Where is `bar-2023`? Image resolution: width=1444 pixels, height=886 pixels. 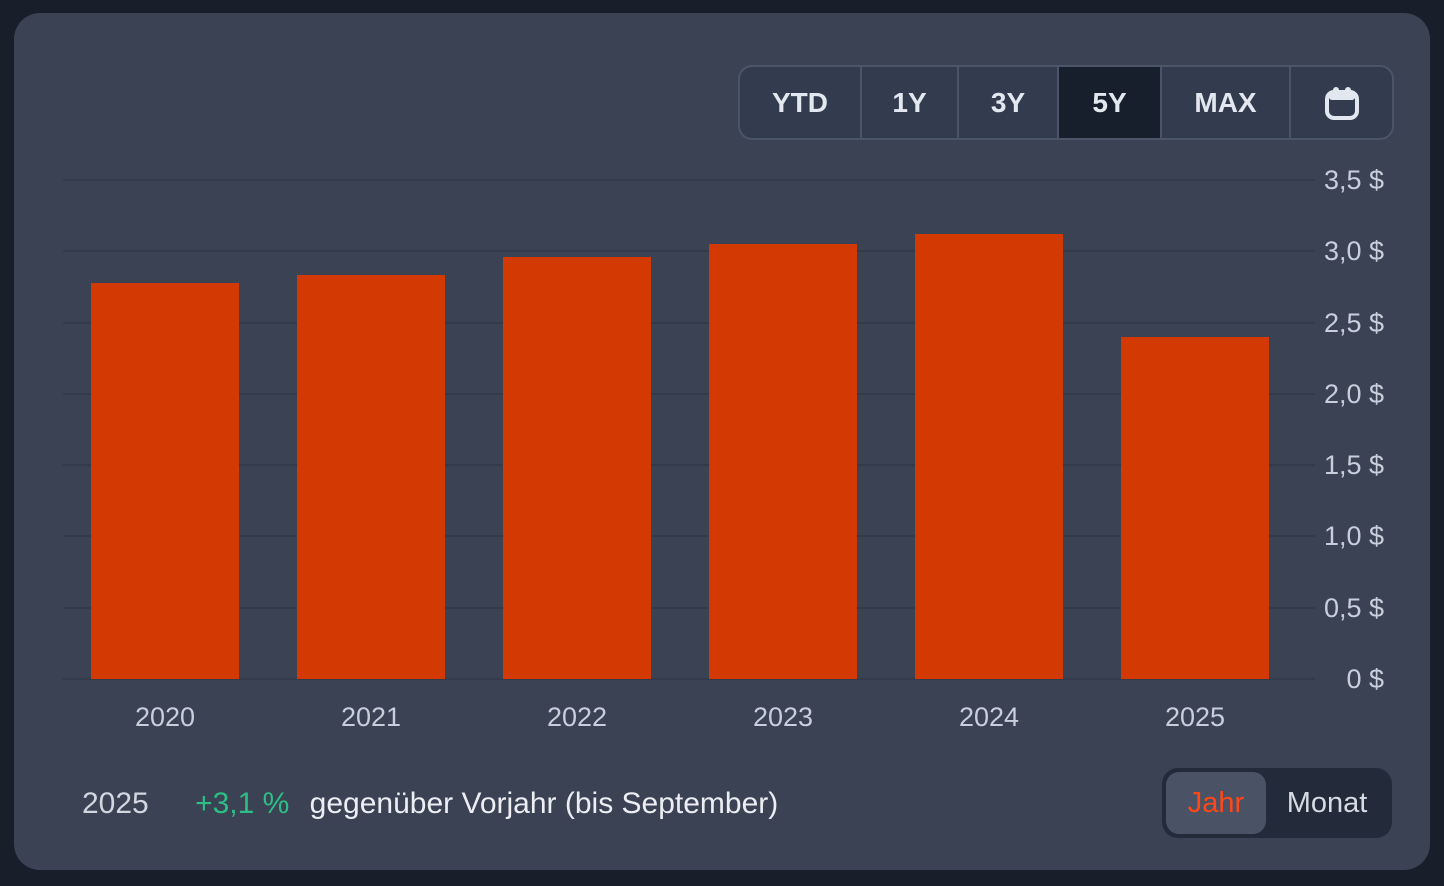
bar-2023 is located at coordinates (783, 461).